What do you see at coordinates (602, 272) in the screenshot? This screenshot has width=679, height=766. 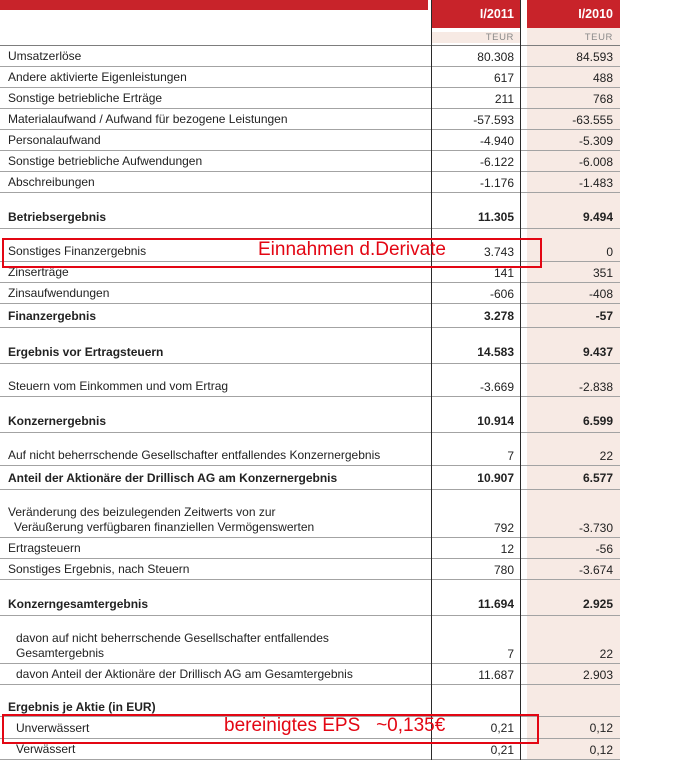 I see `value-2010: 351` at bounding box center [602, 272].